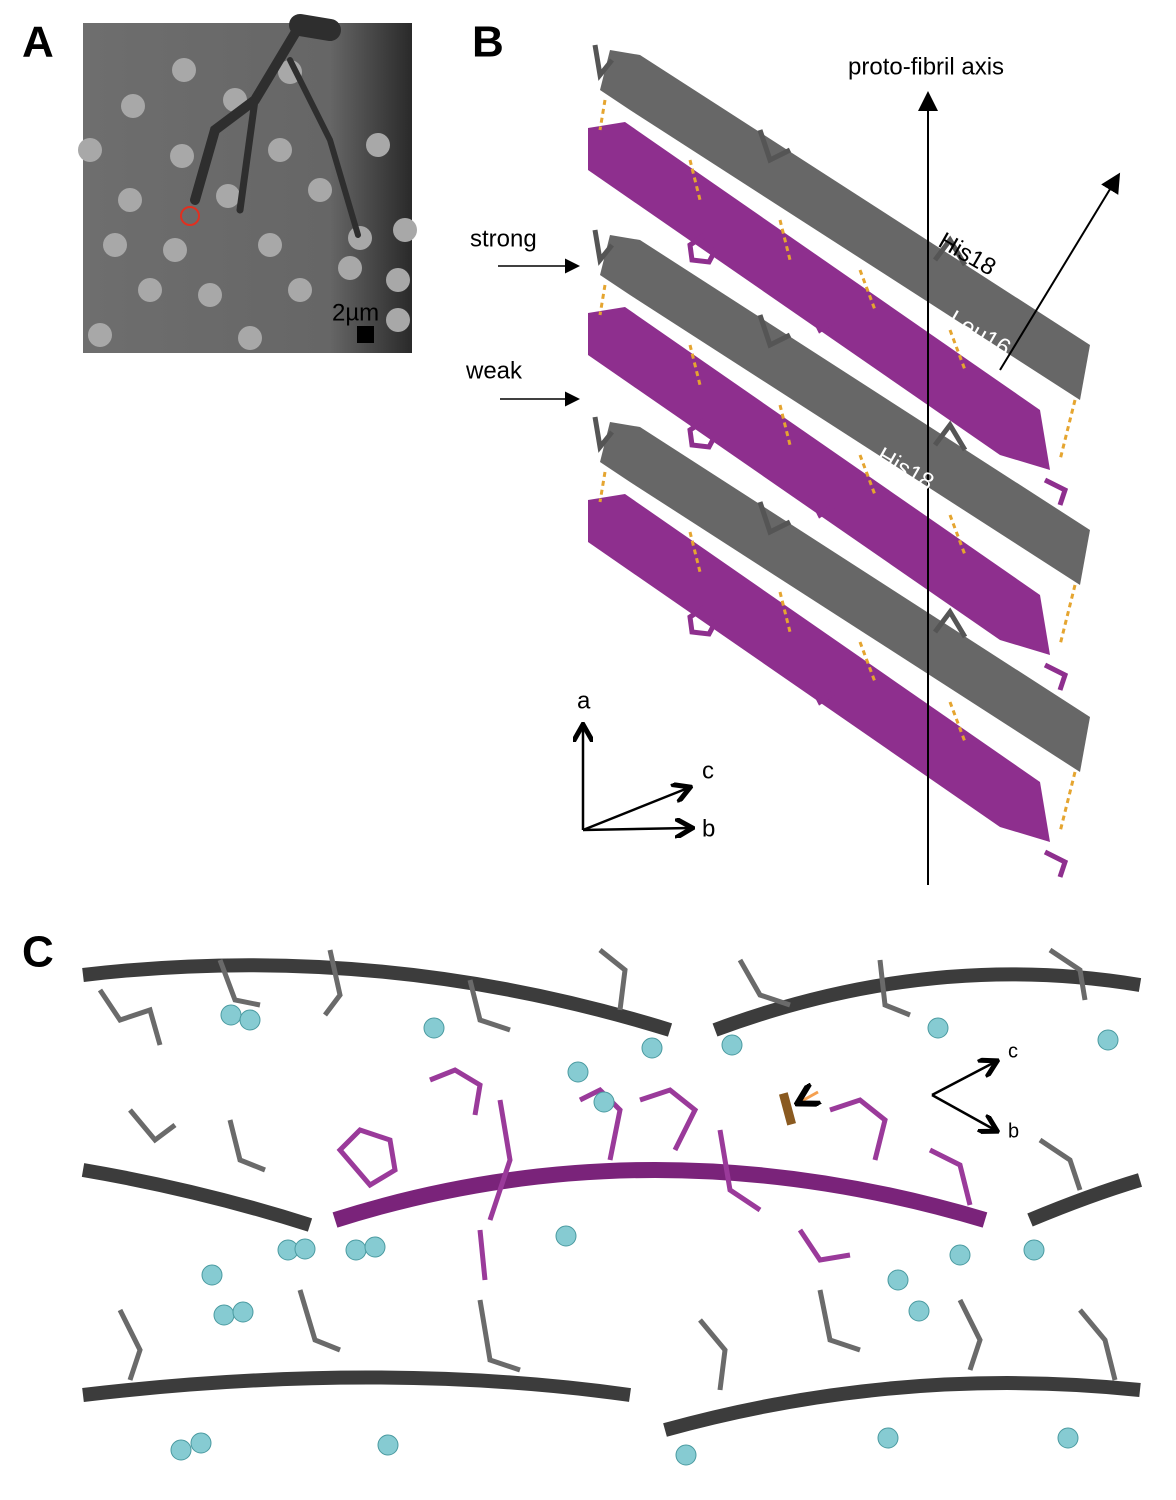  Describe the element at coordinates (488, 42) in the screenshot. I see `panel-label: B` at that location.